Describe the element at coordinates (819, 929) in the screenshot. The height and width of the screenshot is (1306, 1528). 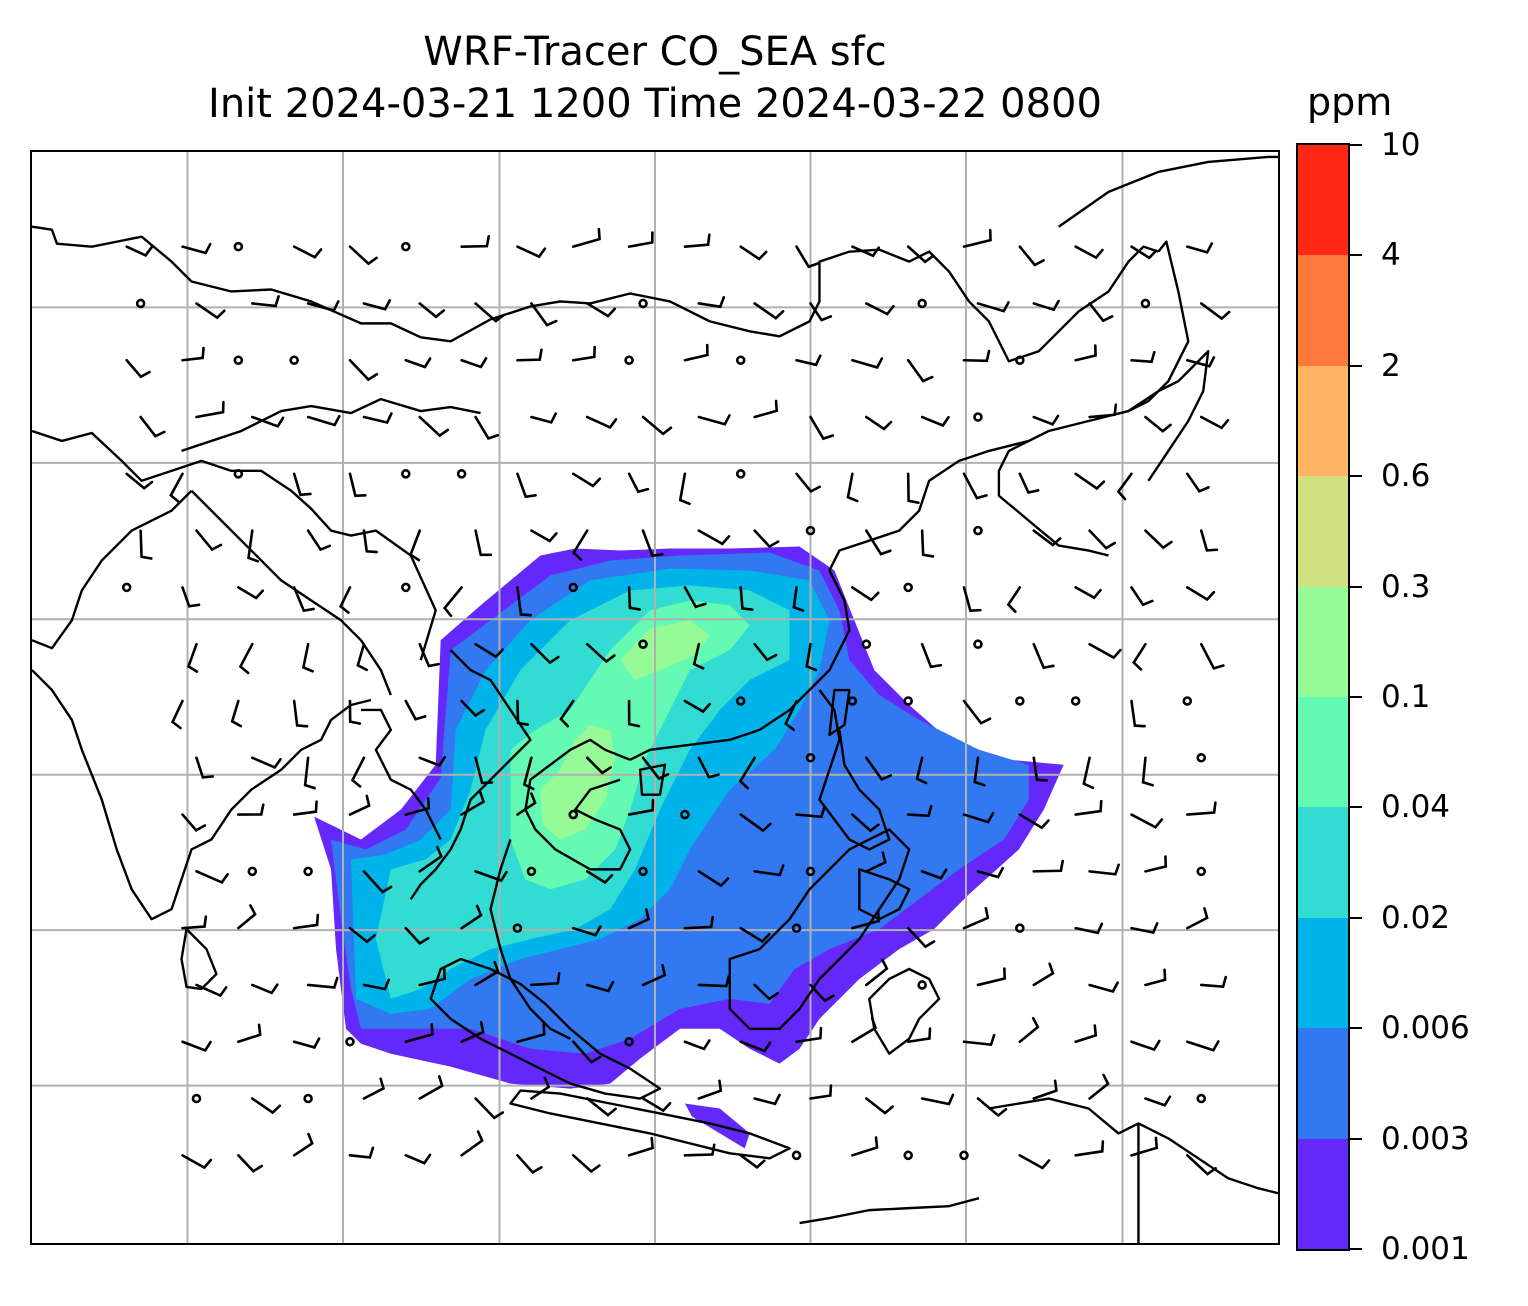
I see `island-borneo` at that location.